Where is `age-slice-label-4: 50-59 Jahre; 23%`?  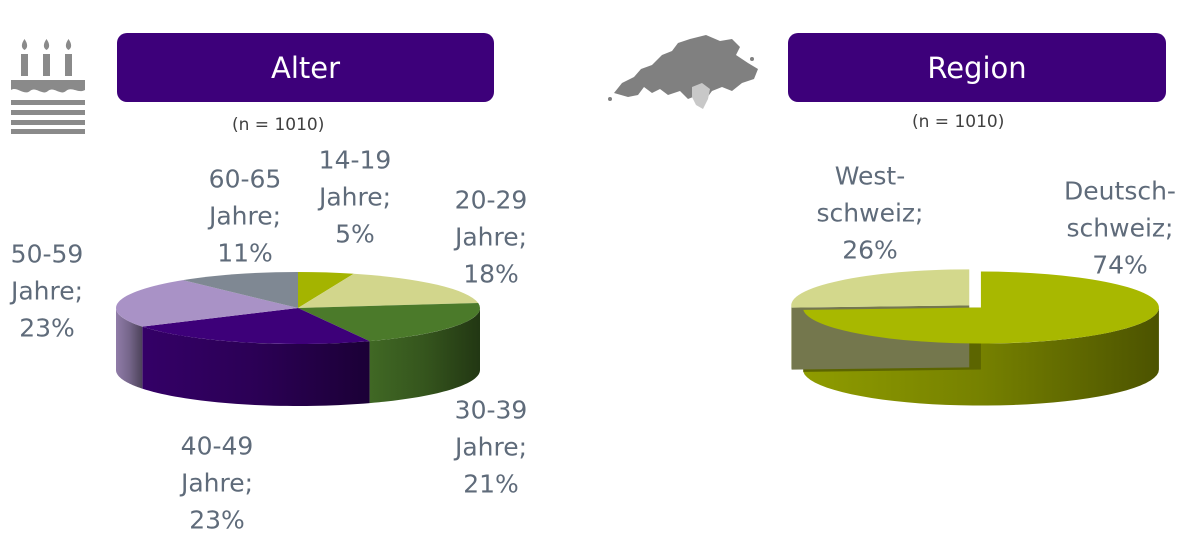 age-slice-label-4: 50-59 Jahre; 23% is located at coordinates (47, 291).